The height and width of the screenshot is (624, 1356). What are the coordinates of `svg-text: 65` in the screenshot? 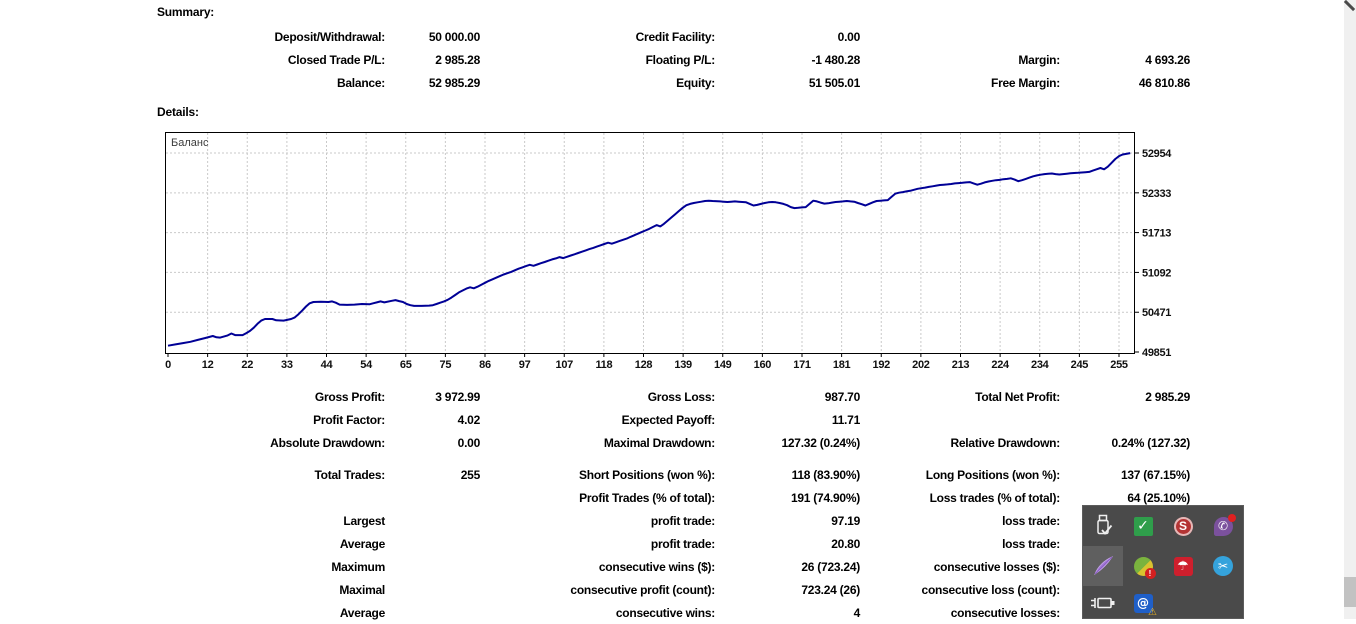 It's located at (406, 365).